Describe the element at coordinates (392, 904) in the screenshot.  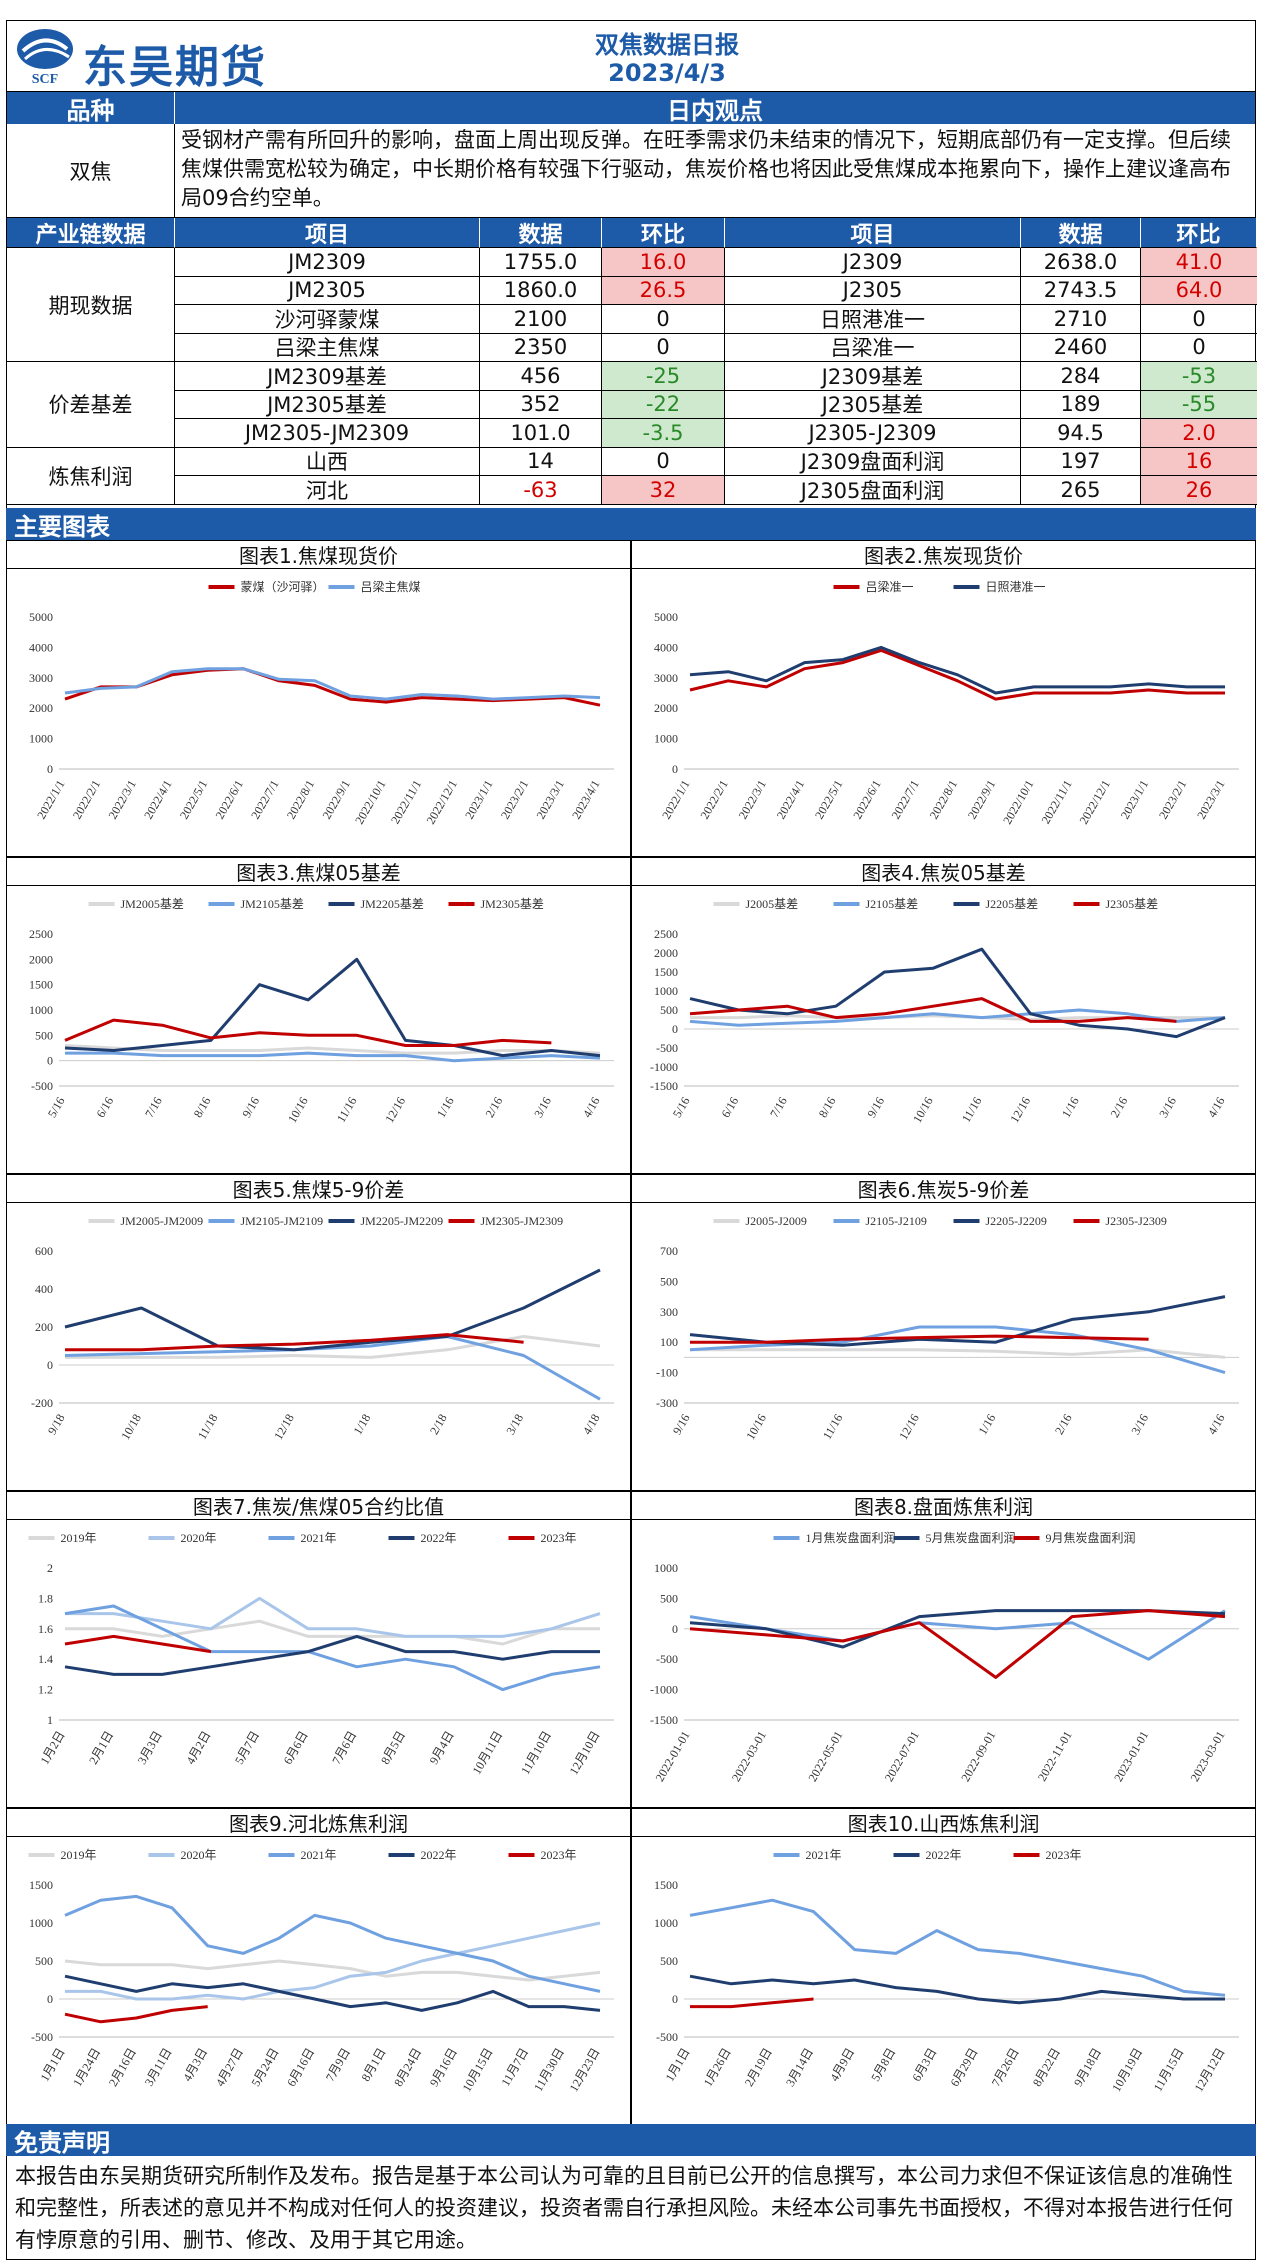
I see `legend-label: JM2205基差` at that location.